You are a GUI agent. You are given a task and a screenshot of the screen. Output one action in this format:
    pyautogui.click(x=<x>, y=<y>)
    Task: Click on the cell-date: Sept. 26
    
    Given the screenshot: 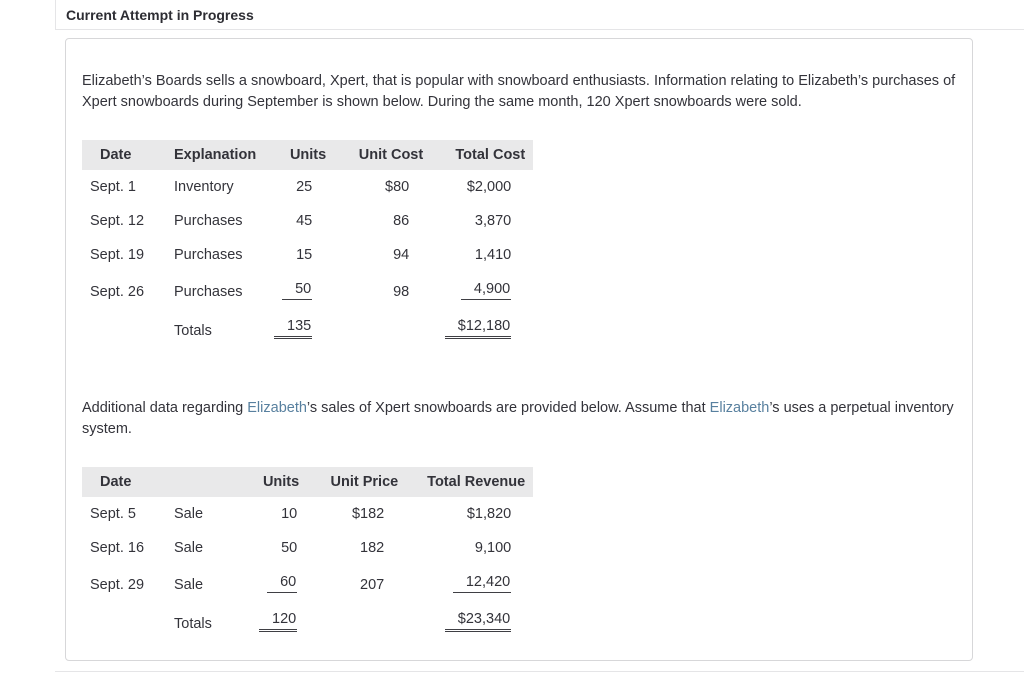 What is the action you would take?
    pyautogui.click(x=117, y=291)
    